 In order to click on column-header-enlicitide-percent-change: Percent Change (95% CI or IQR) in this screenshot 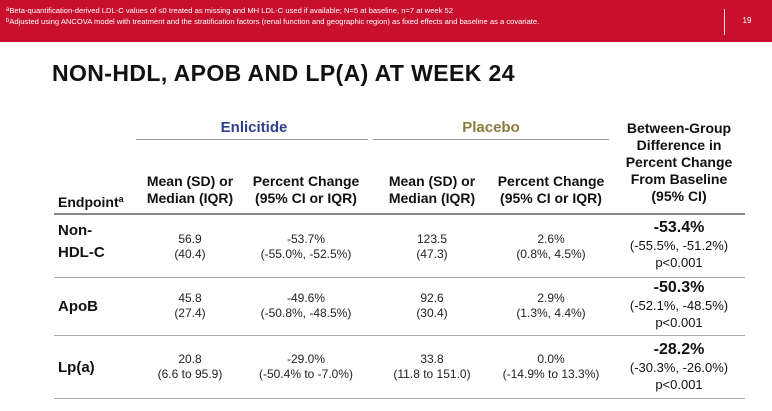, I will do `click(306, 190)`.